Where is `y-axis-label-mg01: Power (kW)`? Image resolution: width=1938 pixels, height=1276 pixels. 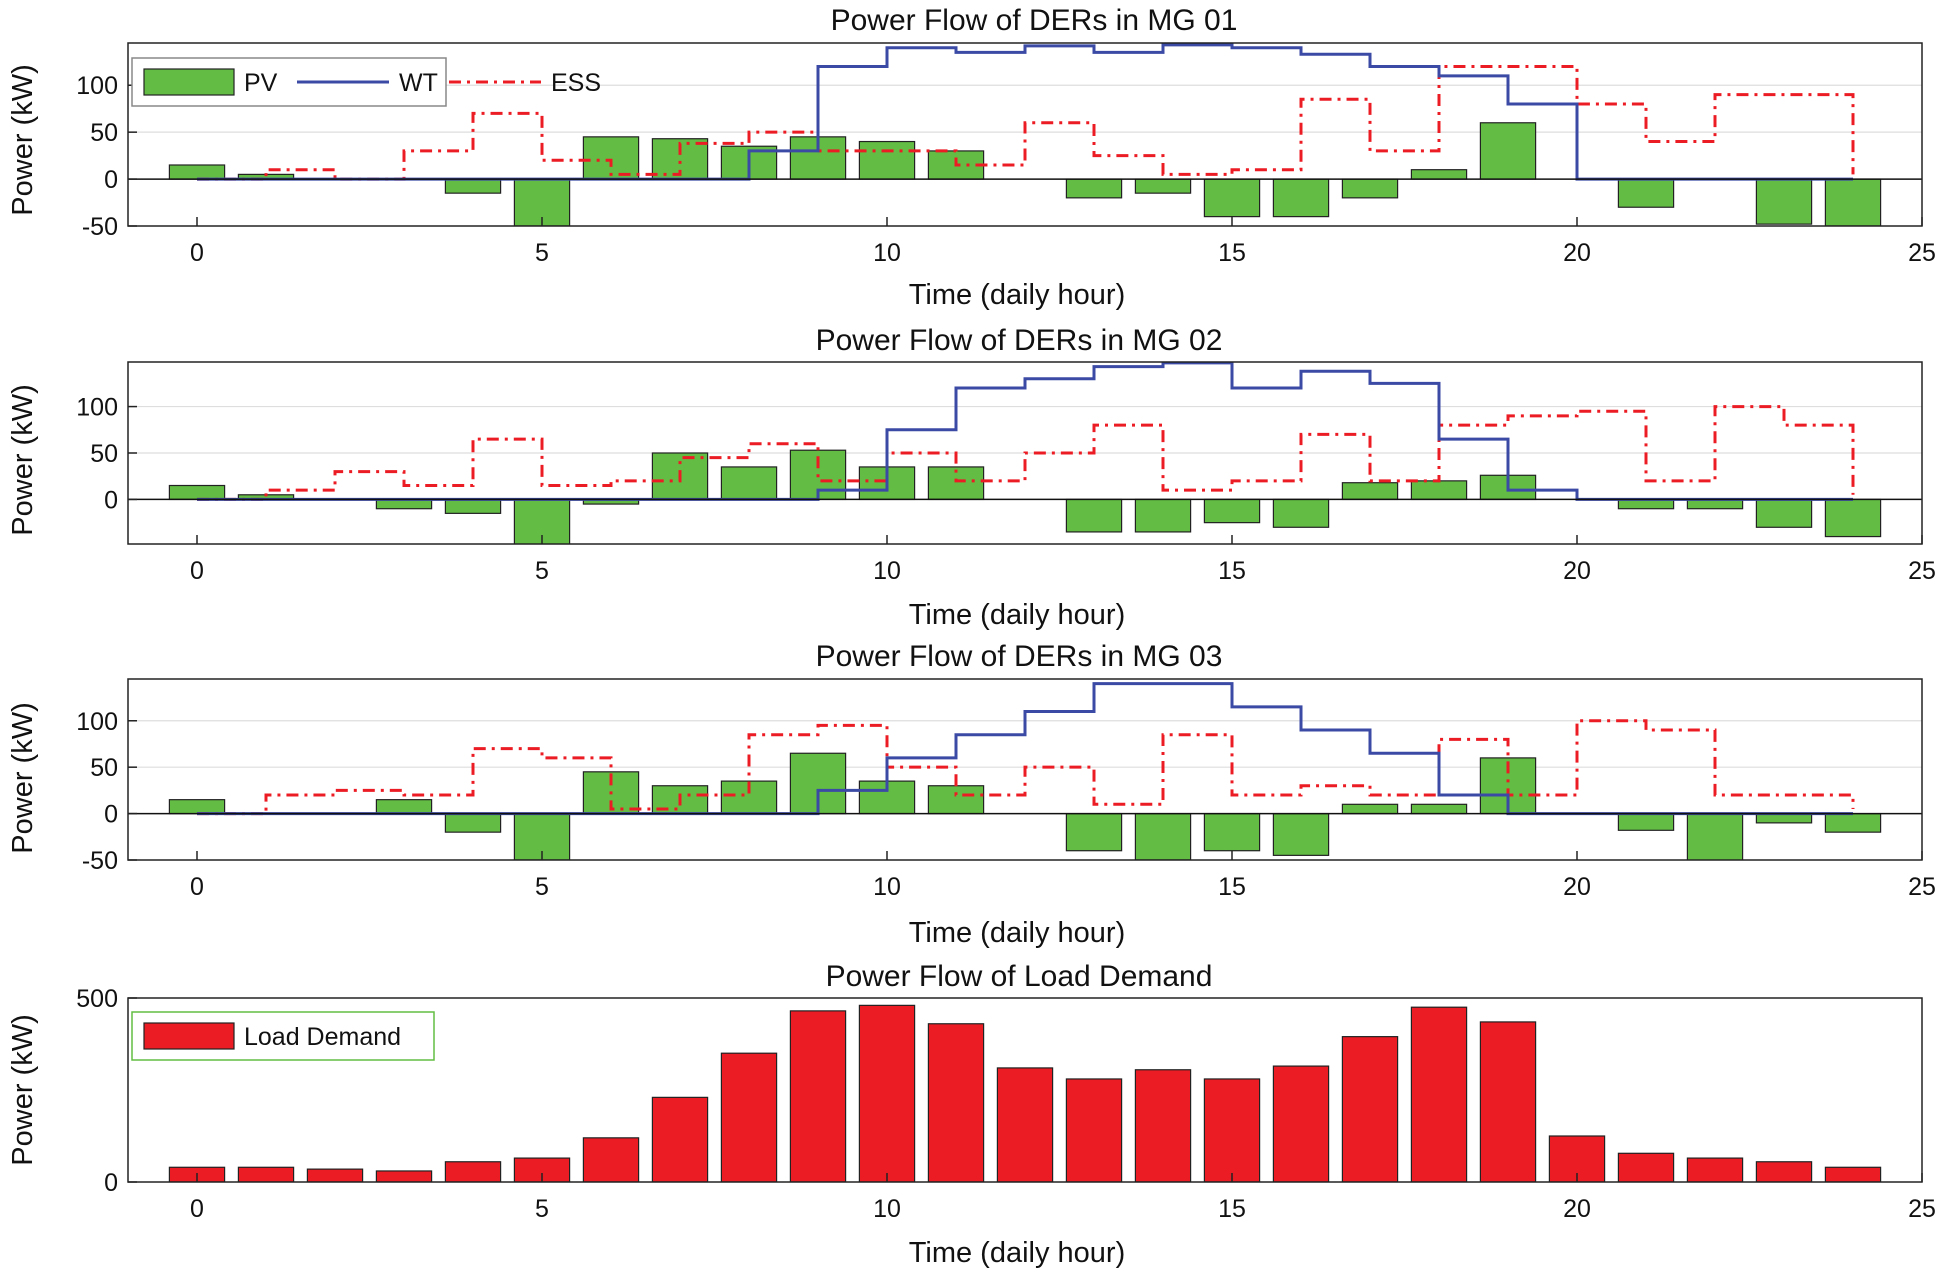 y-axis-label-mg01: Power (kW) is located at coordinates (23, 139).